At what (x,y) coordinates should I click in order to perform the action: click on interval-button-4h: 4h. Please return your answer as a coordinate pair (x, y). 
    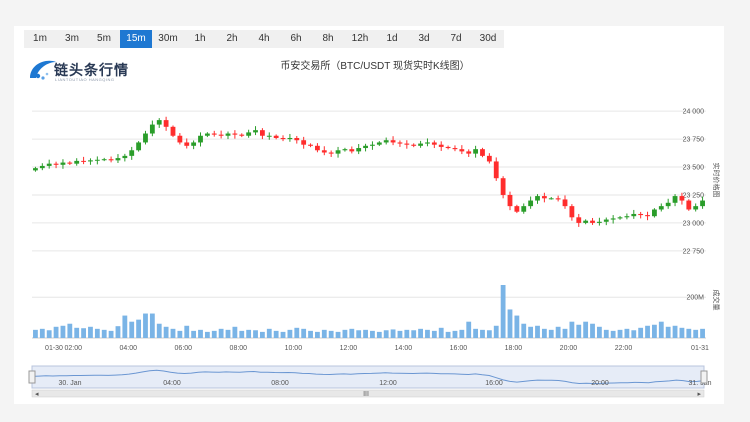
    Looking at the image, I should click on (264, 38).